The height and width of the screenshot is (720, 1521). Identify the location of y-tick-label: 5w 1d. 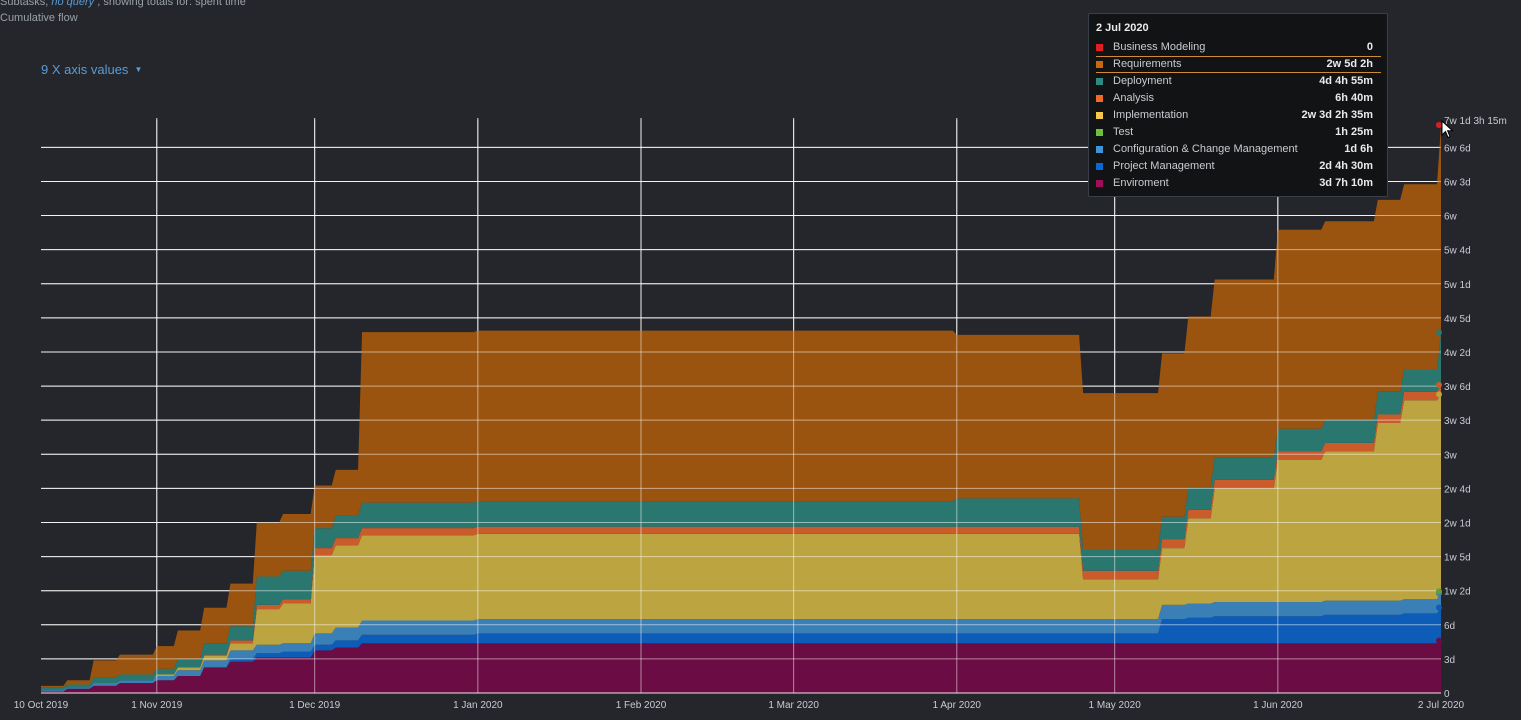
(1457, 285).